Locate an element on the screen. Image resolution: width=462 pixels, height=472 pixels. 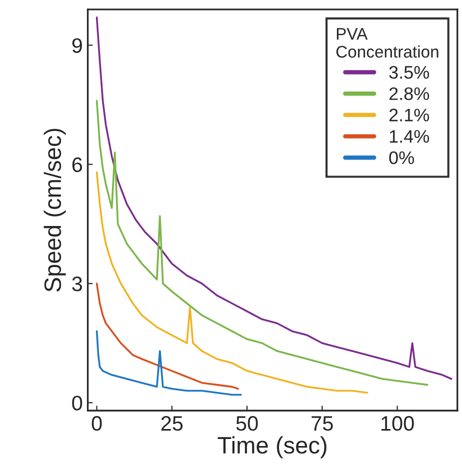
legend-title: PVA Concentration is located at coordinates (387, 43).